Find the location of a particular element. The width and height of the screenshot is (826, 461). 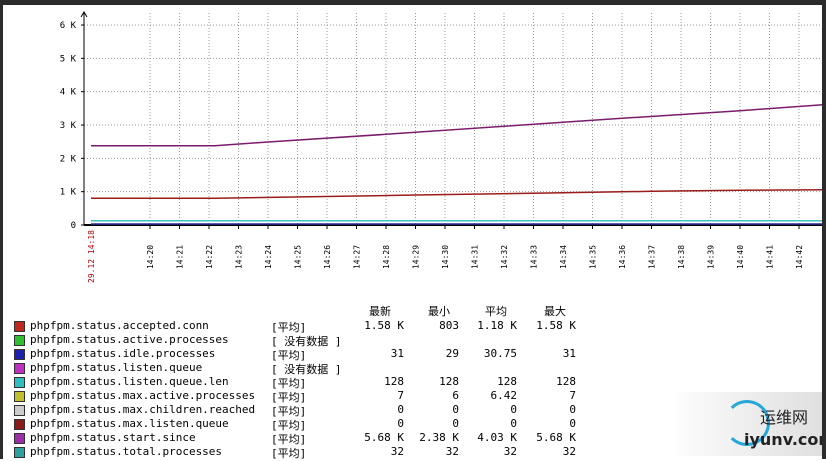

legend-header-max: 最大 is located at coordinates (555, 310).